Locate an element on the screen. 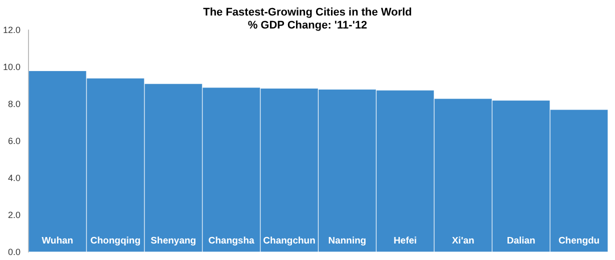 This screenshot has height=260, width=615. x-tick-label: Nanning is located at coordinates (347, 241).